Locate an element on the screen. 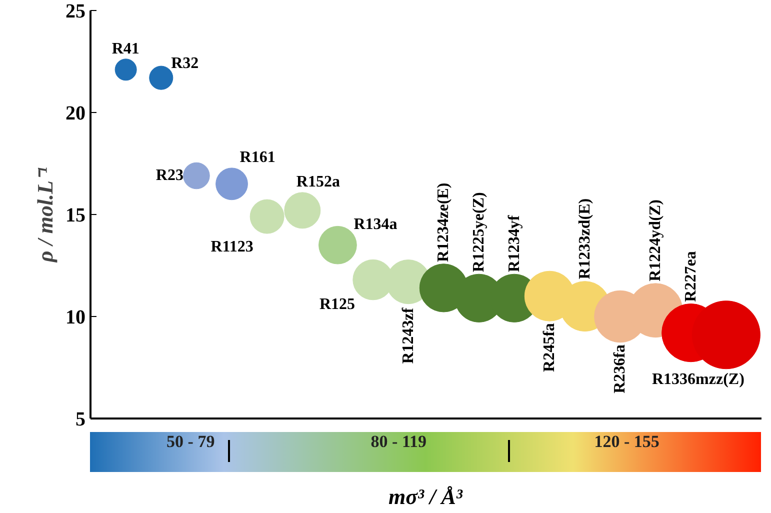  y-tick-label: 20 is located at coordinates (76, 113).